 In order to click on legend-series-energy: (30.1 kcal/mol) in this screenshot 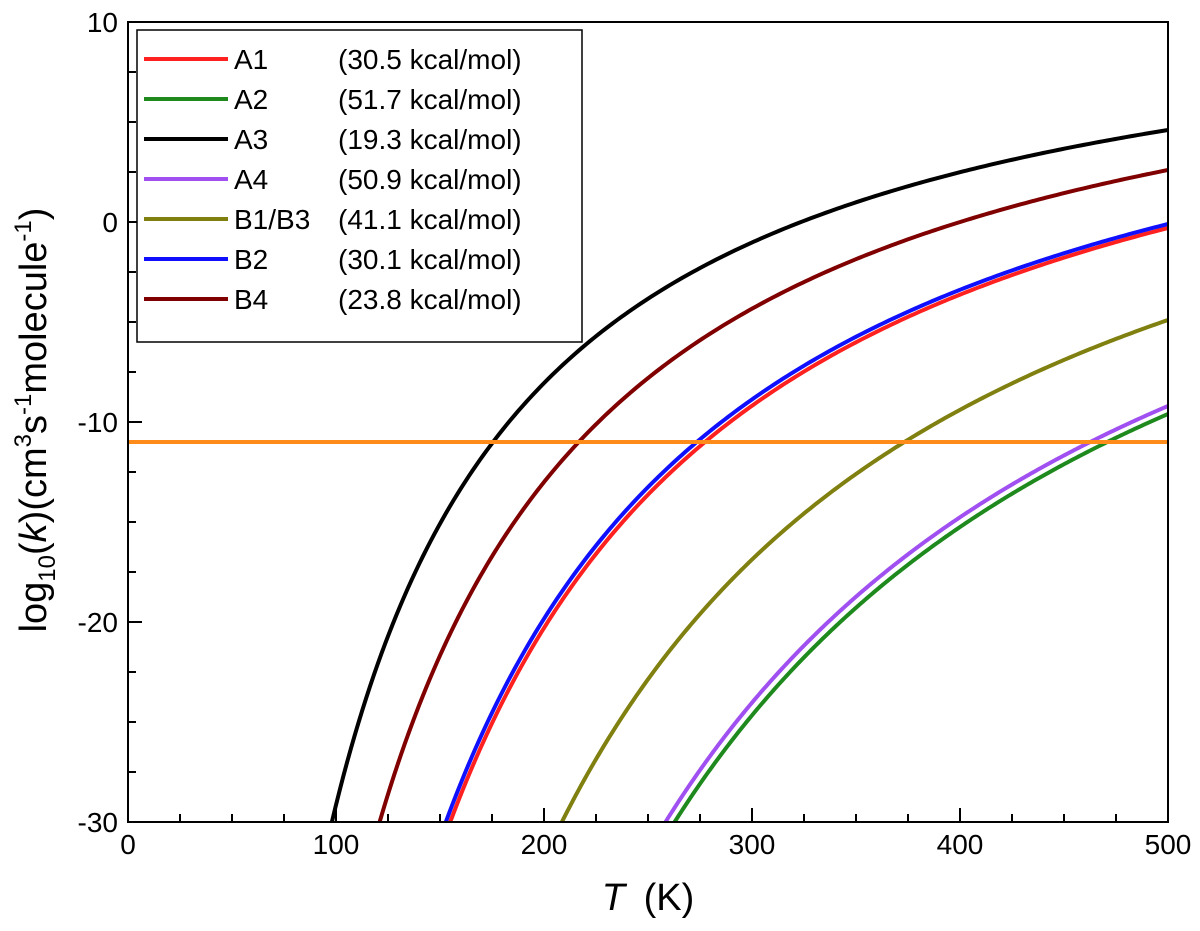, I will do `click(430, 259)`.